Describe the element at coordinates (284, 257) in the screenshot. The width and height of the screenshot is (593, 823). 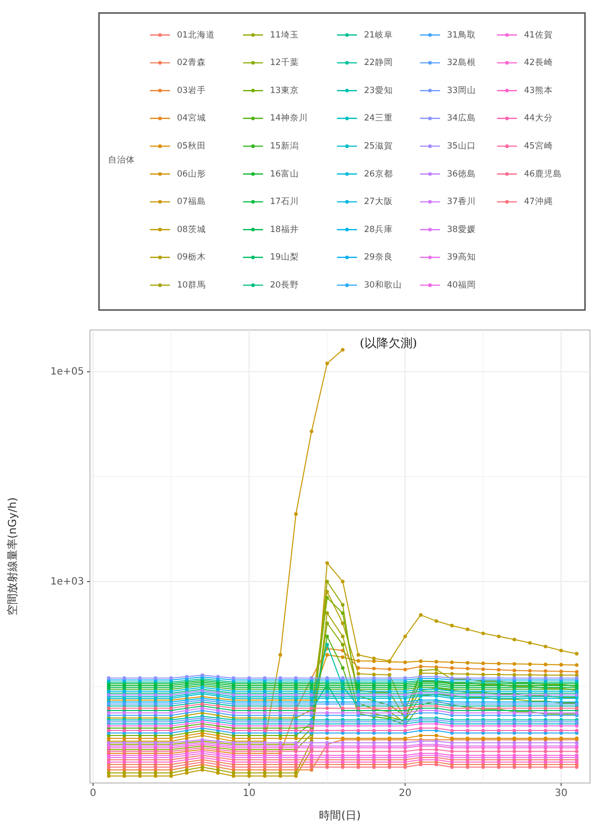
I see `legend-label: 19山梨` at that location.